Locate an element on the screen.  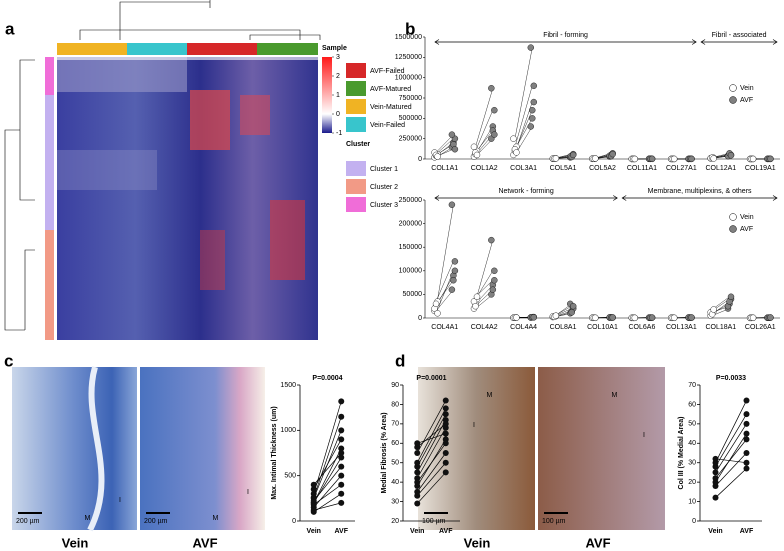
y-axis-label: Medial Fibrosis (% Area) is located at coordinates (384, 452).